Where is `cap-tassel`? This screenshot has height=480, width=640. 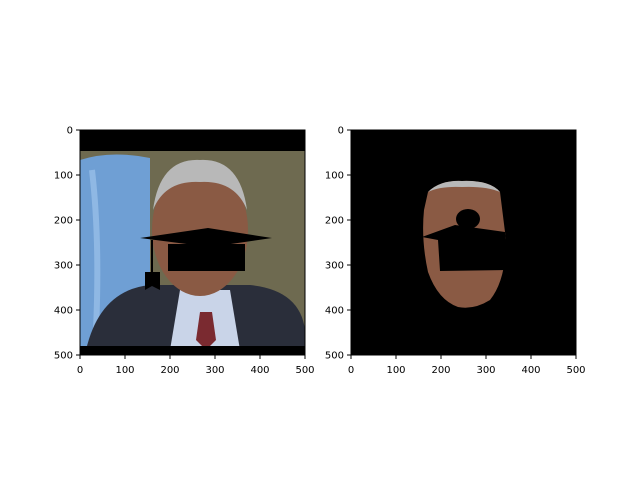 cap-tassel is located at coordinates (152, 281).